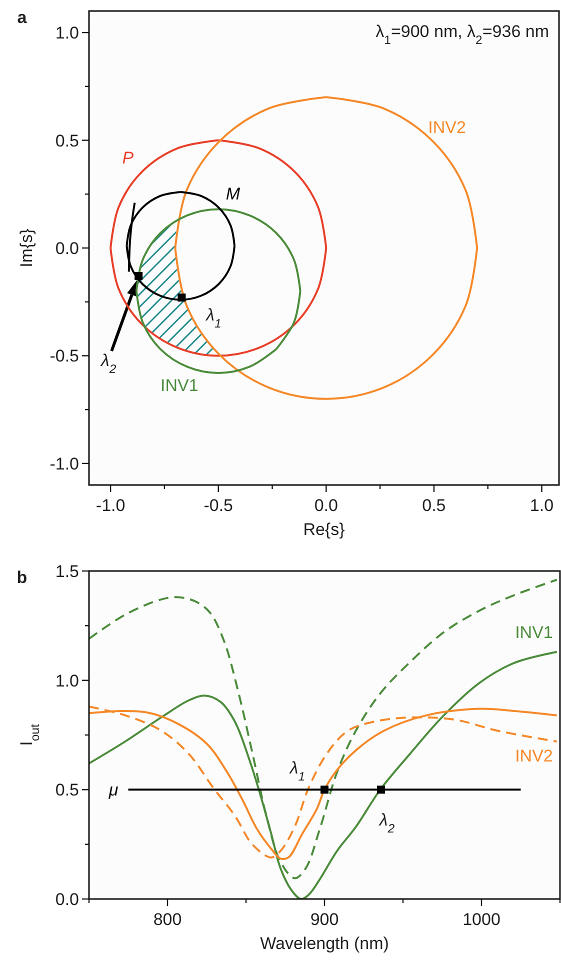  What do you see at coordinates (128, 158) in the screenshot?
I see `series-label: P` at bounding box center [128, 158].